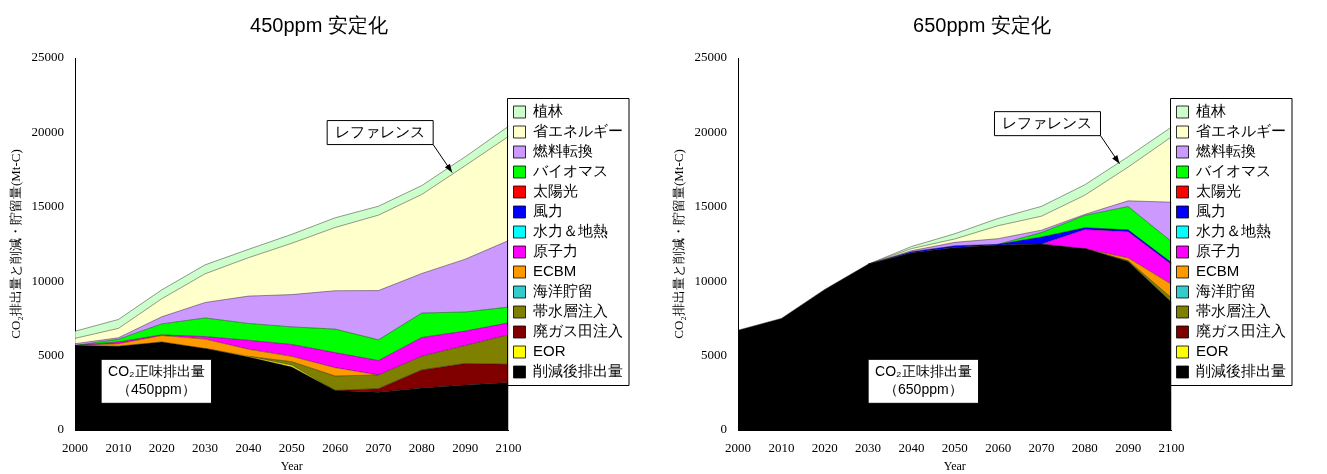 This screenshot has height=474, width=1327. What do you see at coordinates (319, 24) in the screenshot?
I see `chart-title: 450ppm 安定化` at bounding box center [319, 24].